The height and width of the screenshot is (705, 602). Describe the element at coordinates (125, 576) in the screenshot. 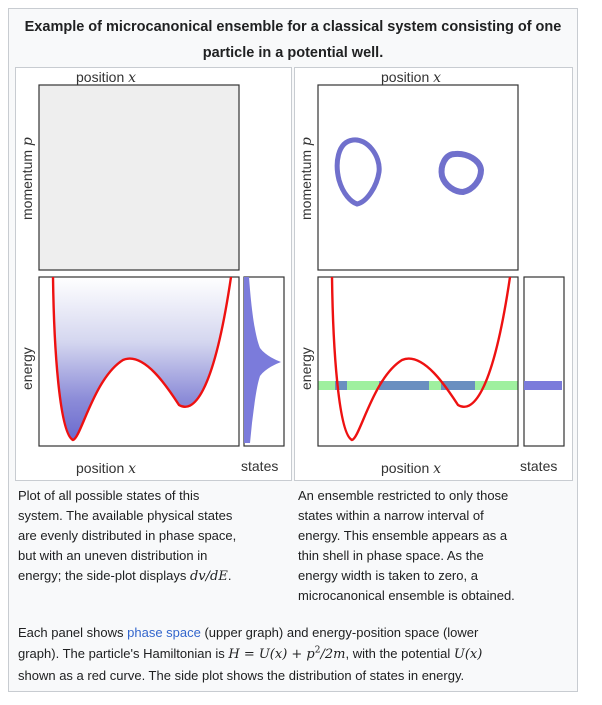

I see `caption-left-line: energy; the side-plot displays dv/dE.` at that location.